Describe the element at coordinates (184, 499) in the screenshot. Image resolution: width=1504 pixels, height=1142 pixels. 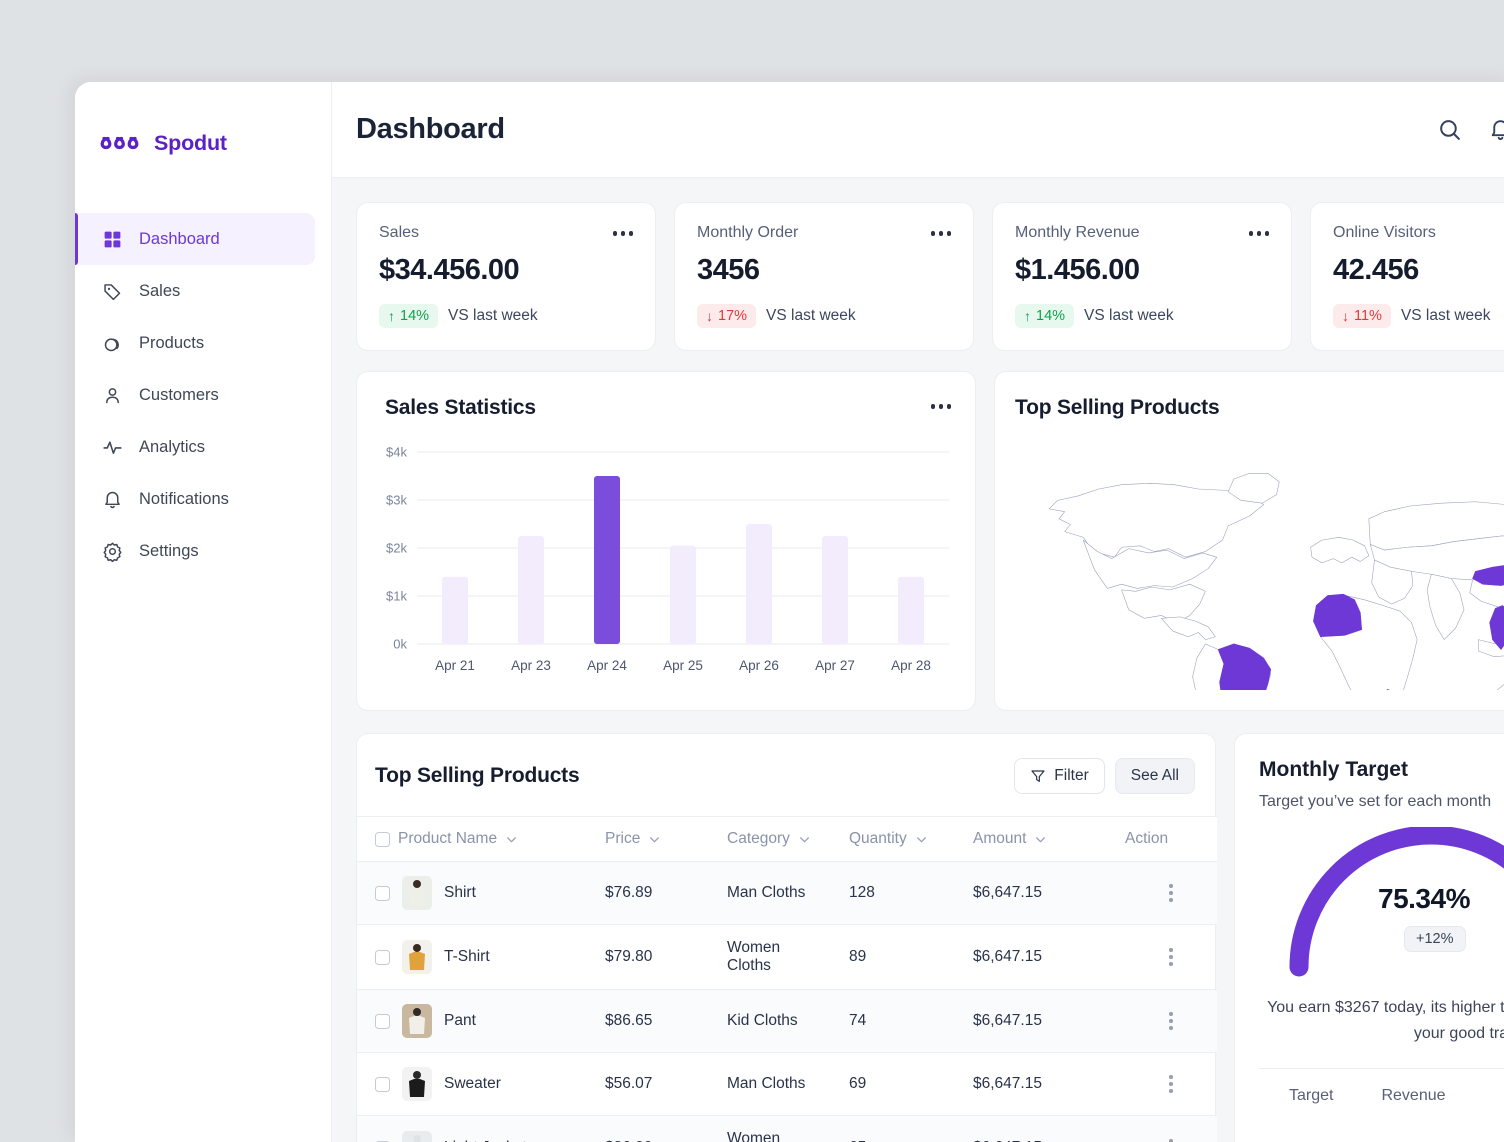
I see `sidebar-item-label: Notifications` at that location.